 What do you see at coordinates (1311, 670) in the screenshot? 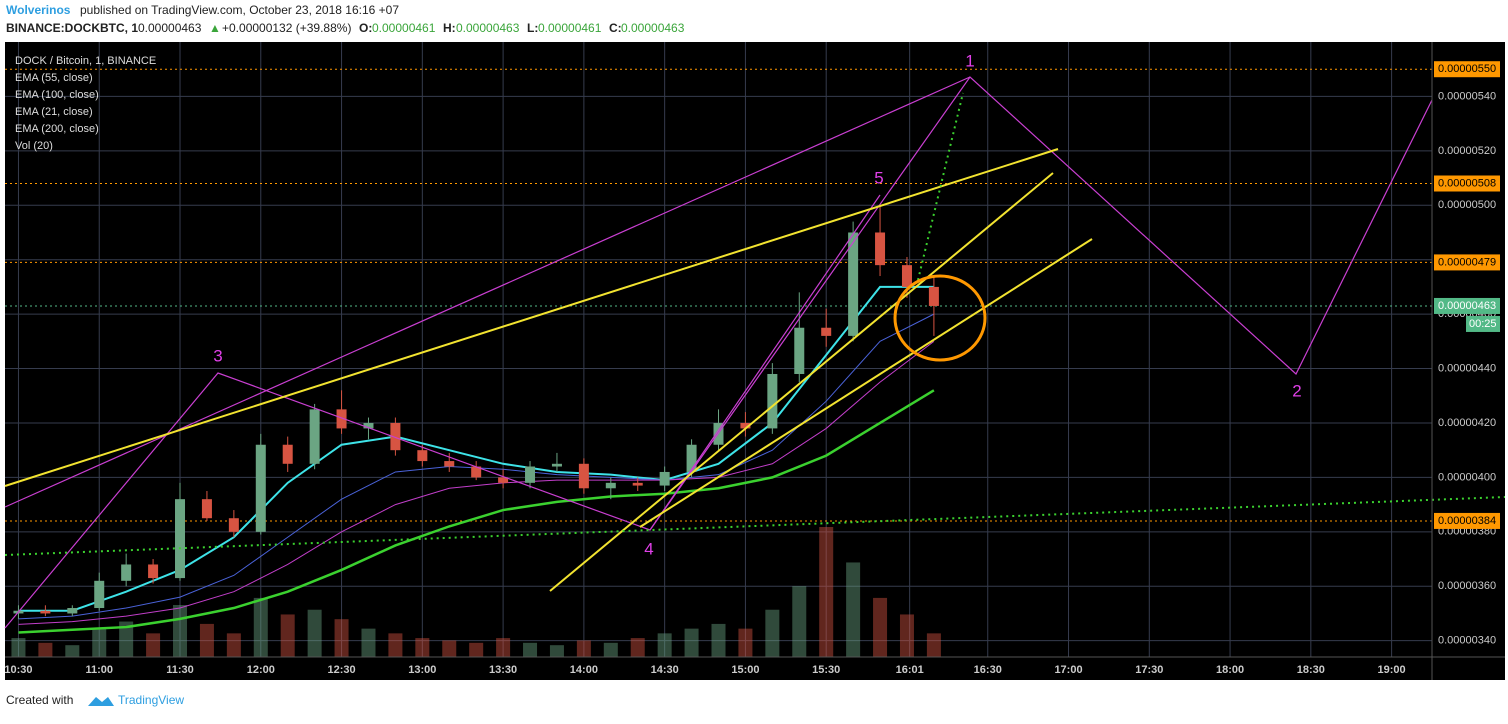
I see `x-tick-label: 18:30` at bounding box center [1311, 670].